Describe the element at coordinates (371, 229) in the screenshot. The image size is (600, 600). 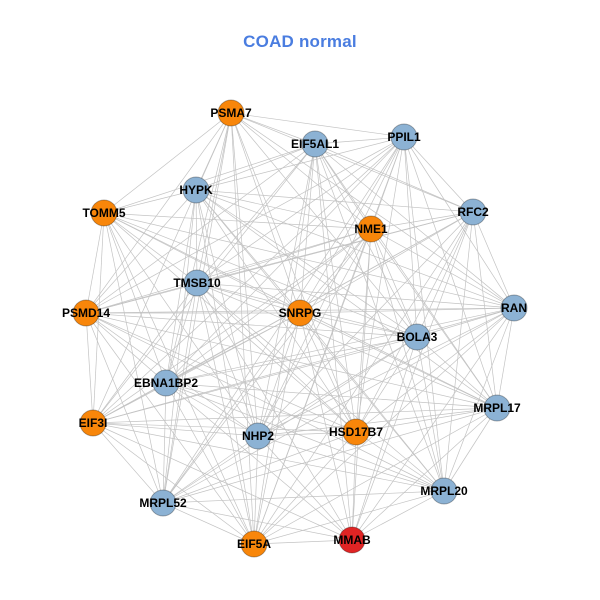
I see `node-label-nme1: NME1` at that location.